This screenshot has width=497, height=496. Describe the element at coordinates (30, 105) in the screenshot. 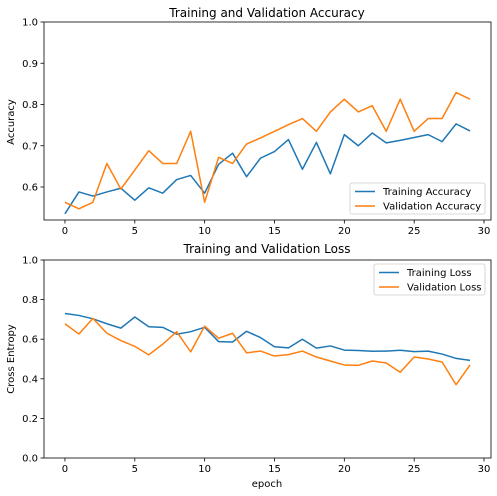

I see `accuracy-ytick-label: 0.8` at that location.